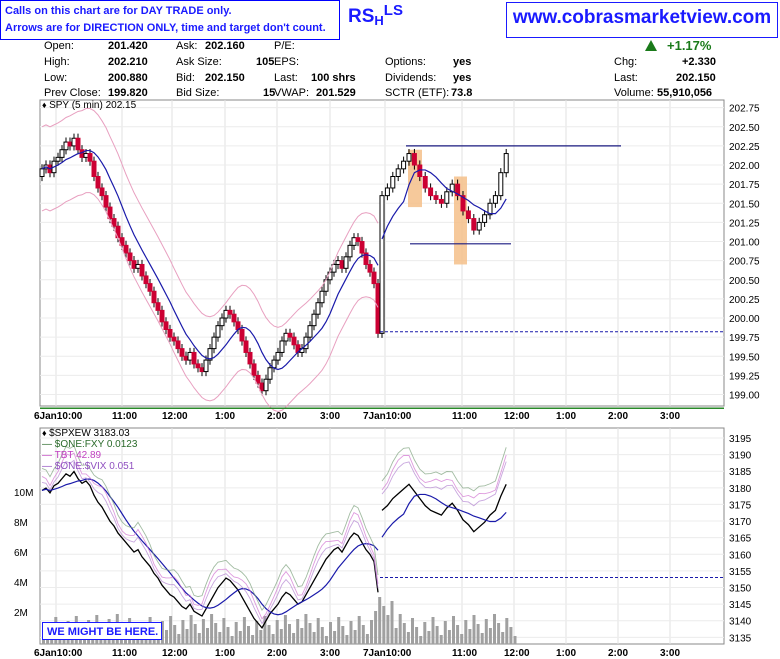 The height and width of the screenshot is (659, 780). Describe the element at coordinates (128, 78) in the screenshot. I see `low-value: 200.880` at that location.